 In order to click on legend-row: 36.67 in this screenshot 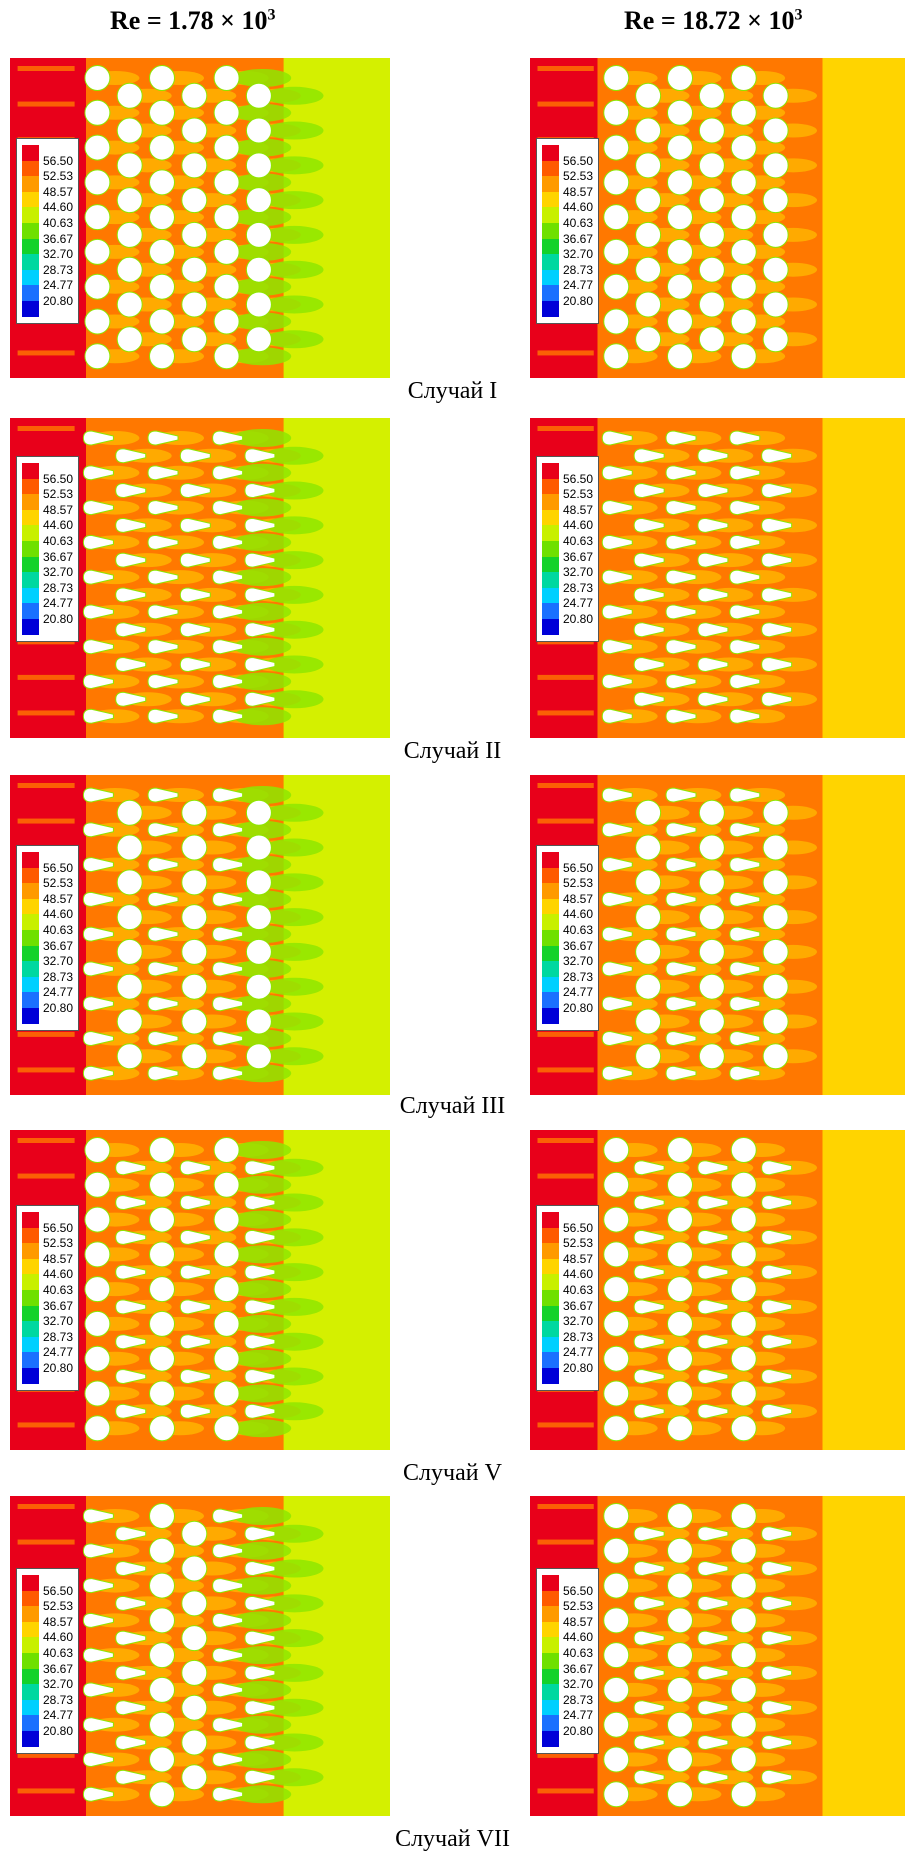, I will do `click(567, 233)`.